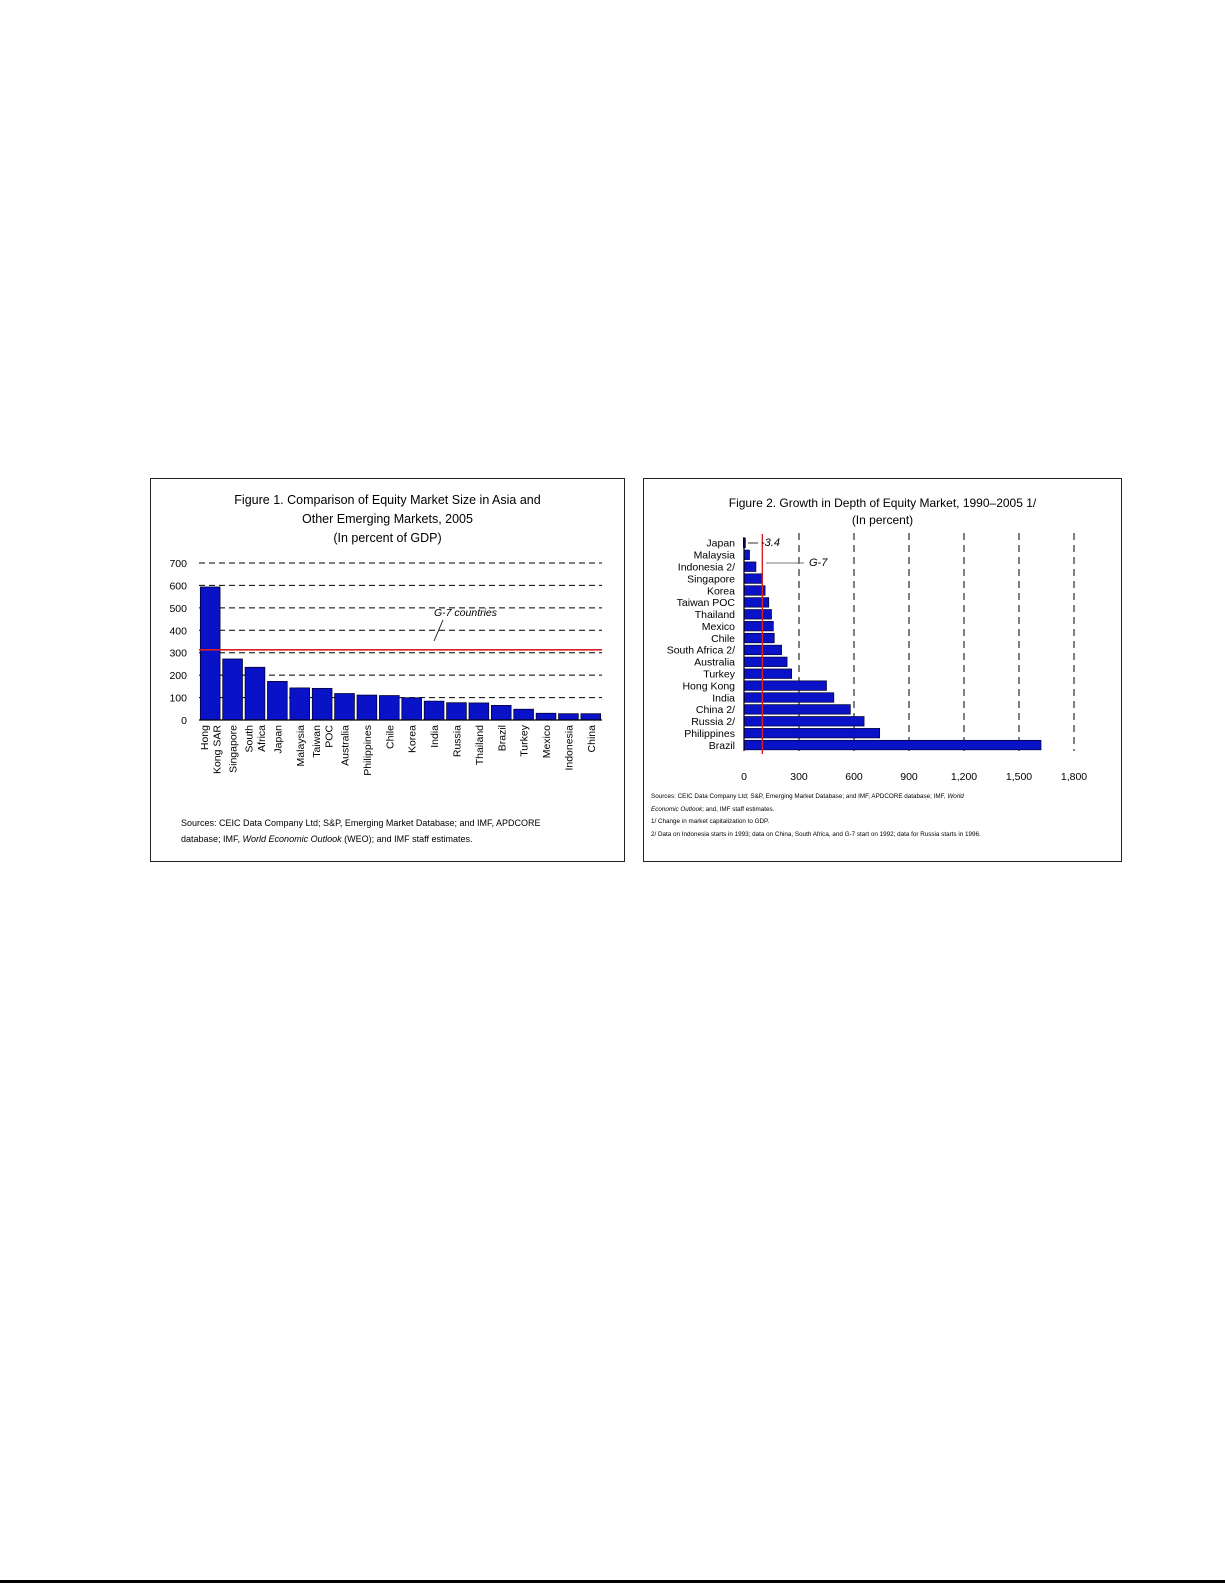 The image size is (1225, 1585). What do you see at coordinates (178, 654) in the screenshot?
I see `y-tick-label: 300` at bounding box center [178, 654].